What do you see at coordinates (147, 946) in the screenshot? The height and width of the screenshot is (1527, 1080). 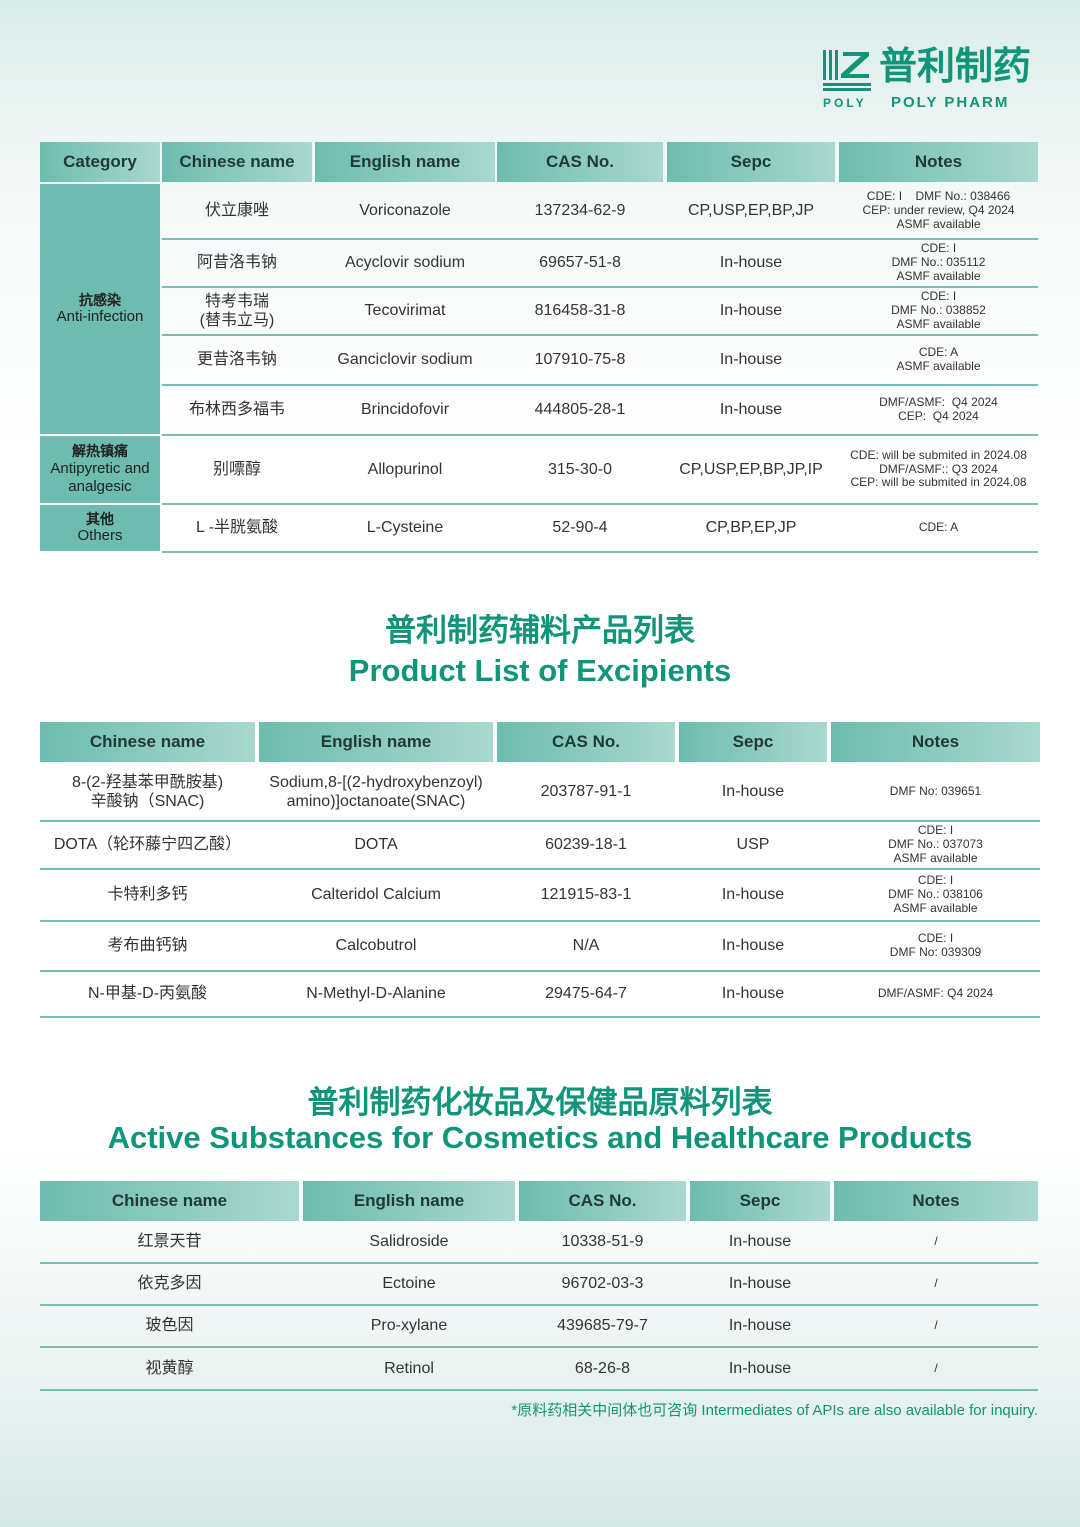 I see `table-cell: 考布曲钙钠` at bounding box center [147, 946].